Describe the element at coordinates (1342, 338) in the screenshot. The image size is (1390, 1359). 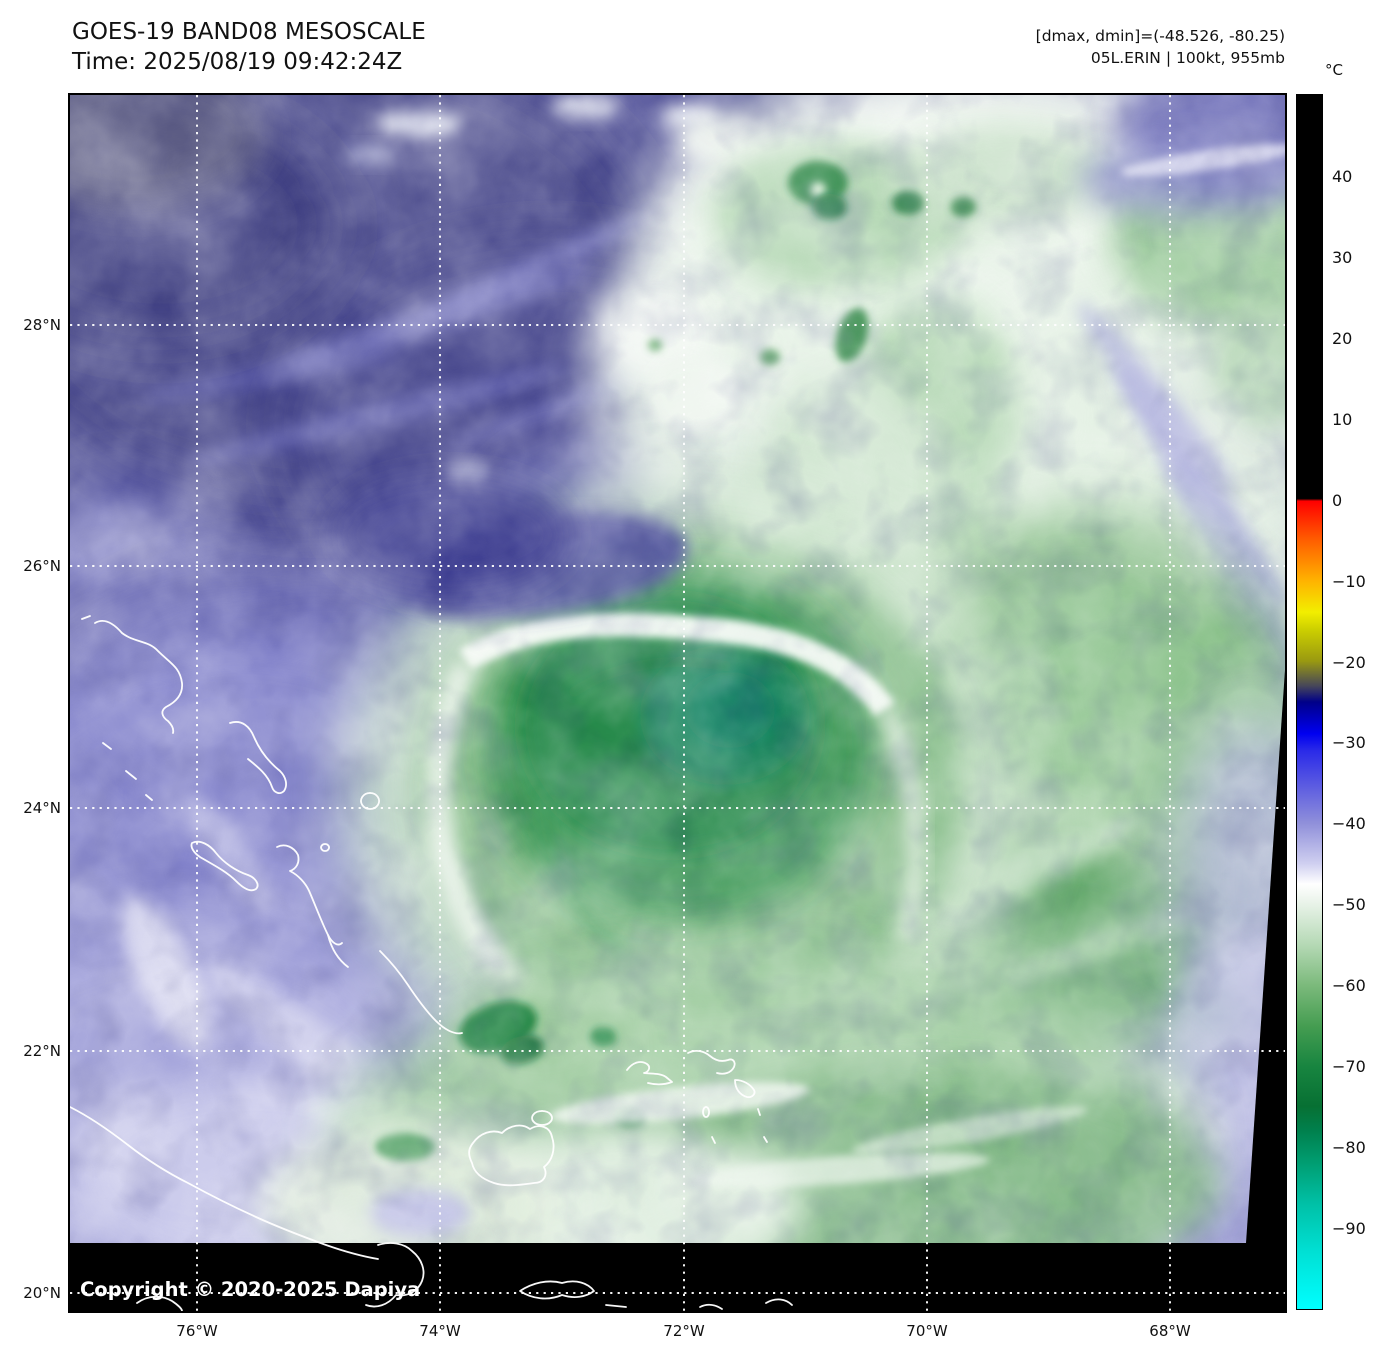
I see `colorbar-tick: 20` at that location.